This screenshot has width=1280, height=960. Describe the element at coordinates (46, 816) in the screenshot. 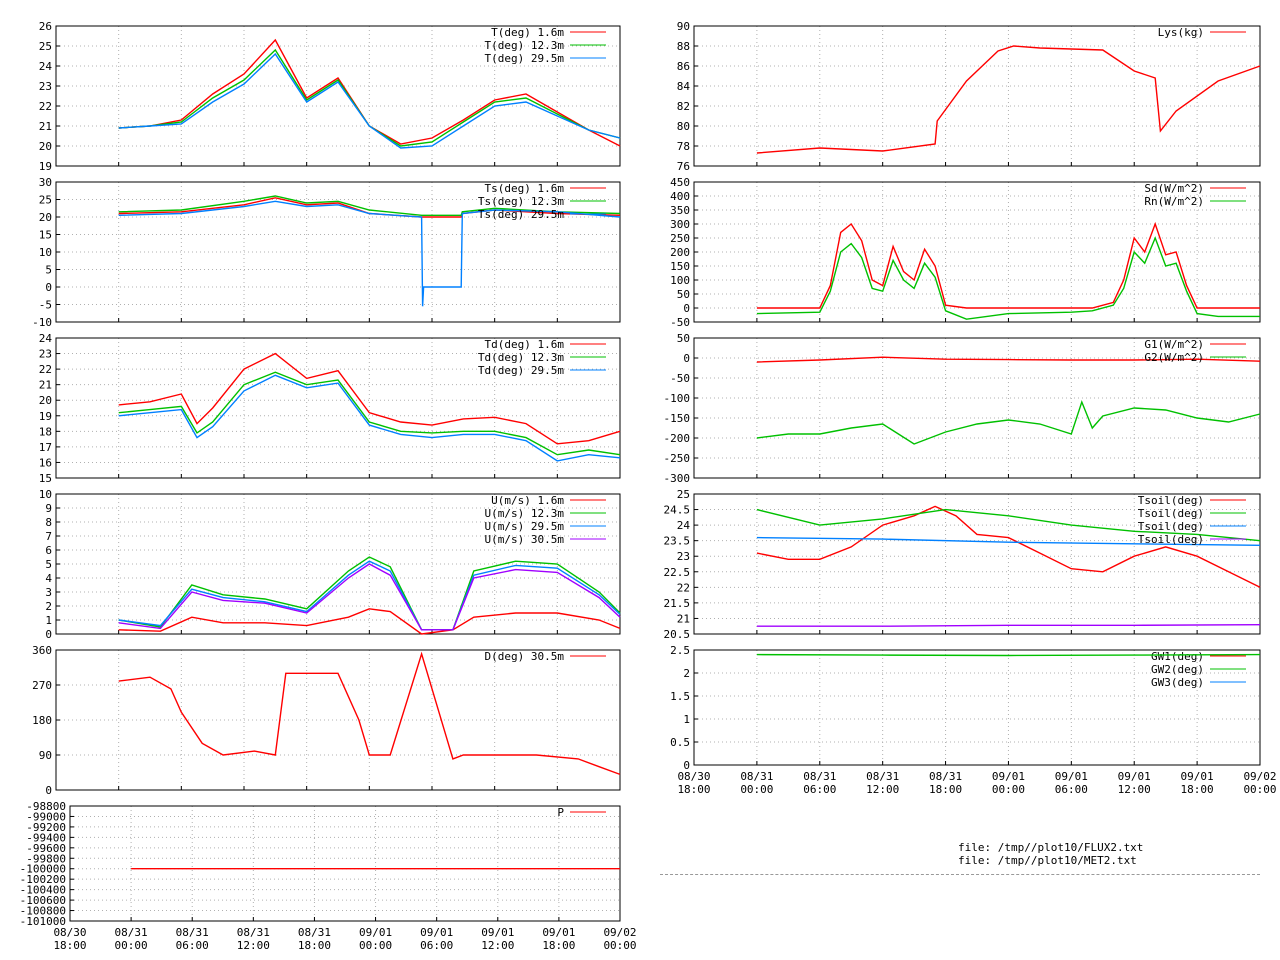

I see `y-tick-label: -99000` at that location.